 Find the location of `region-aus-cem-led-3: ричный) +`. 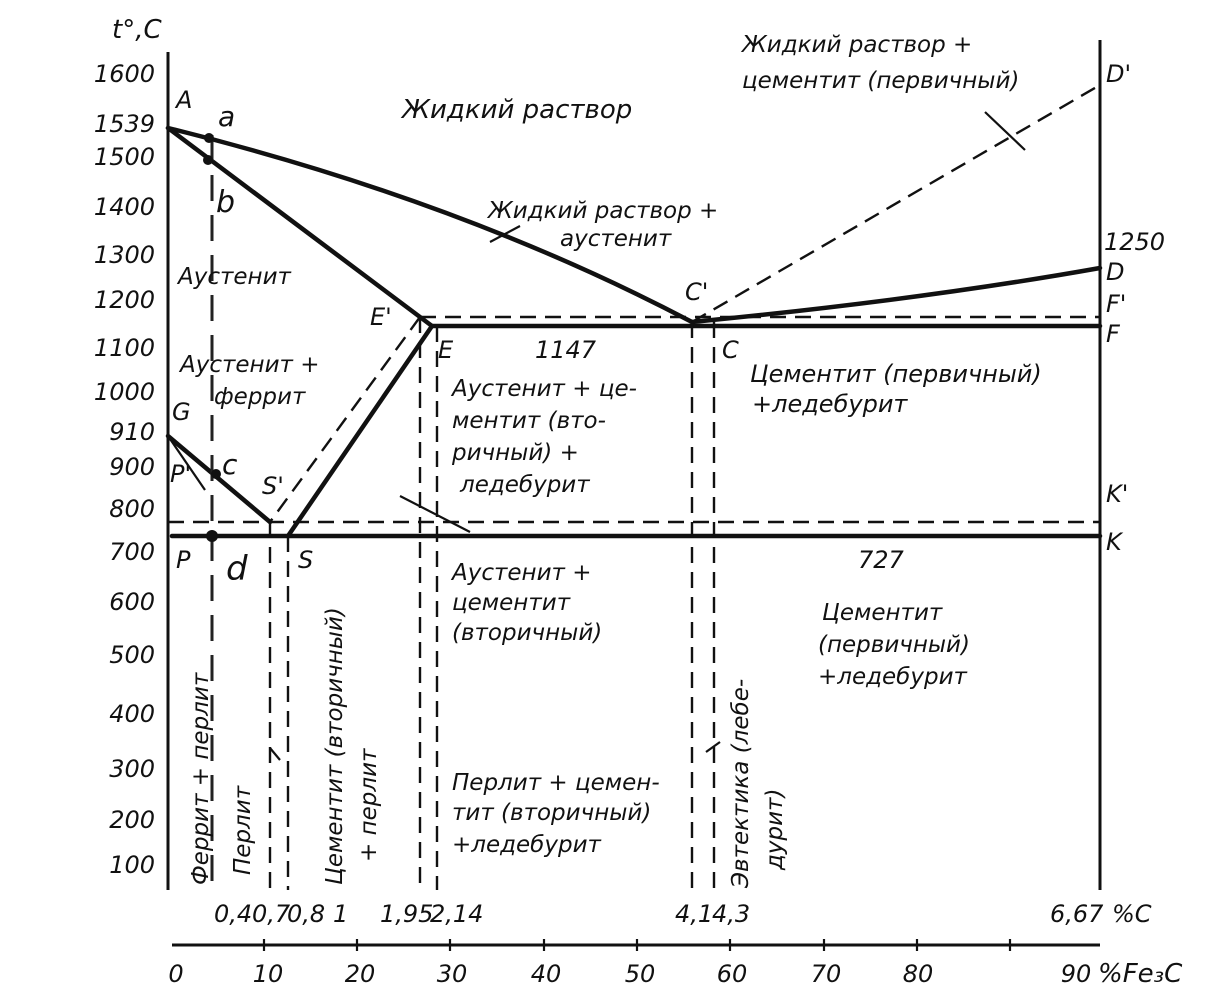

region-aus-cem-led-3: ричный) + is located at coordinates (515, 453).